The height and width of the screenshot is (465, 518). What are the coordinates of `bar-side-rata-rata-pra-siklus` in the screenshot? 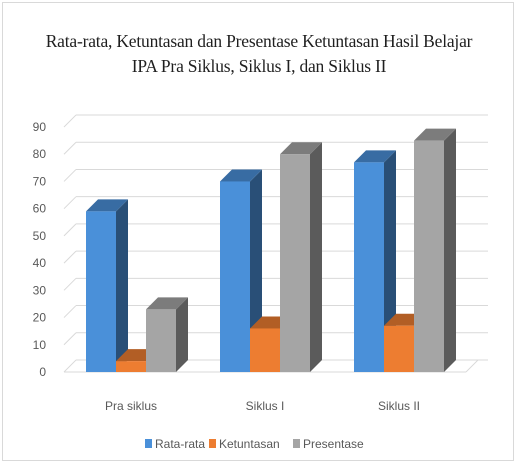 It's located at (122, 285).